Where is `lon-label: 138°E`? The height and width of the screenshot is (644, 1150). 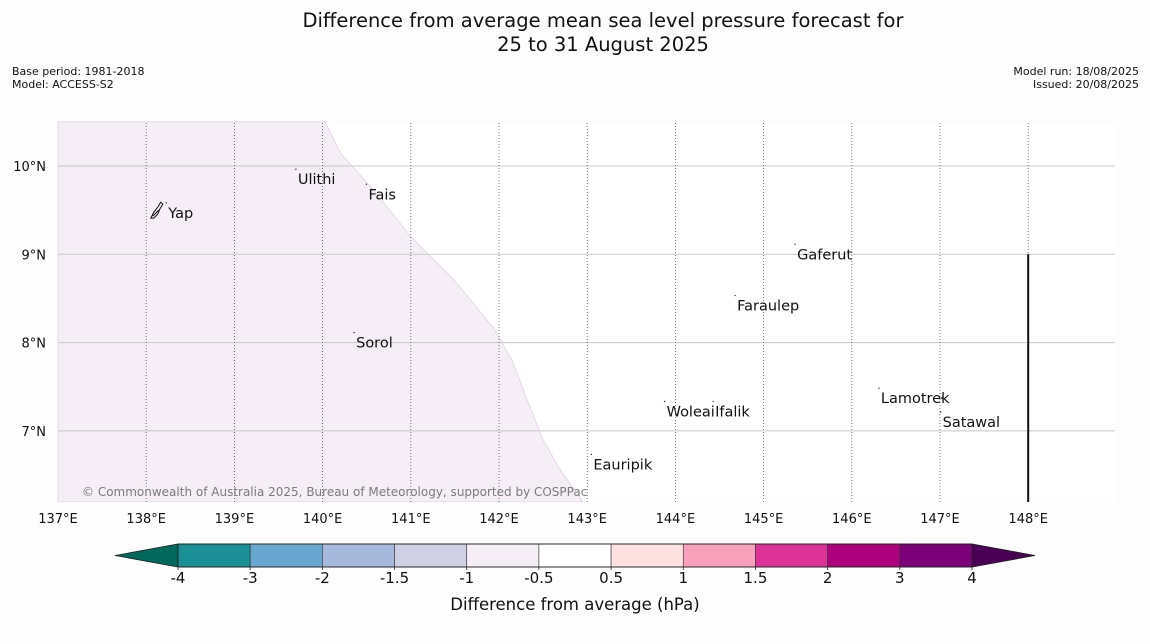
lon-label: 138°E is located at coordinates (146, 519).